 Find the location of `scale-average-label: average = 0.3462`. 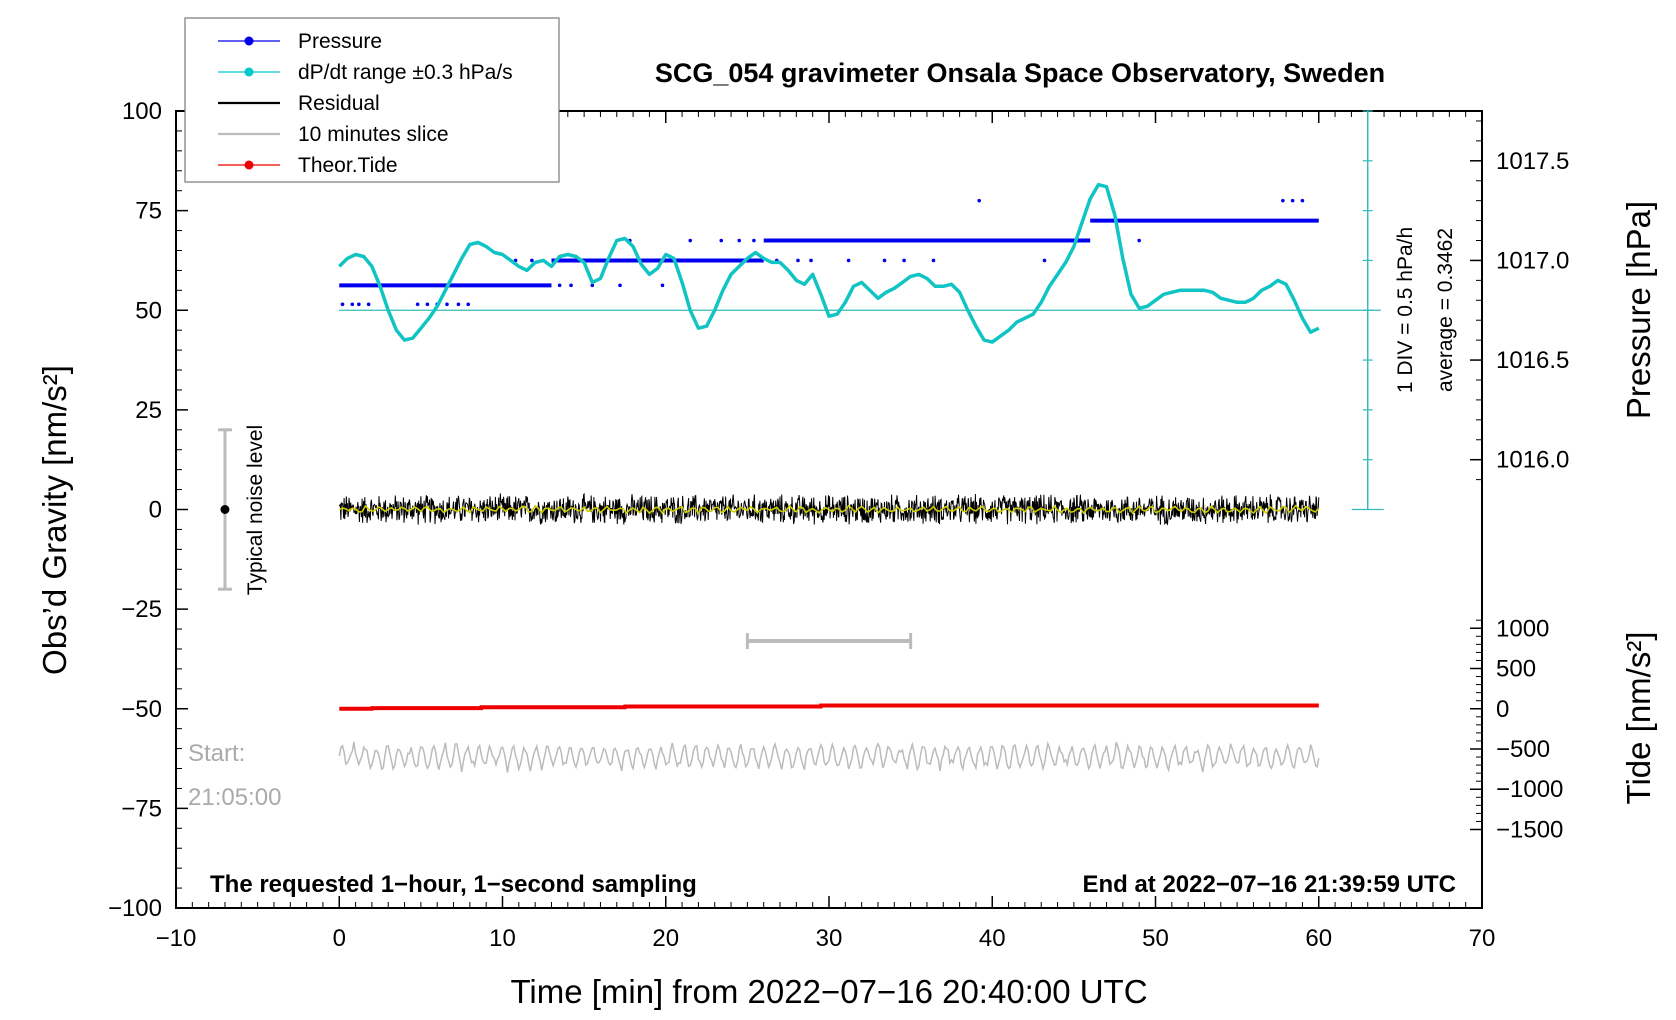

scale-average-label: average = 0.3462 is located at coordinates (1445, 310).